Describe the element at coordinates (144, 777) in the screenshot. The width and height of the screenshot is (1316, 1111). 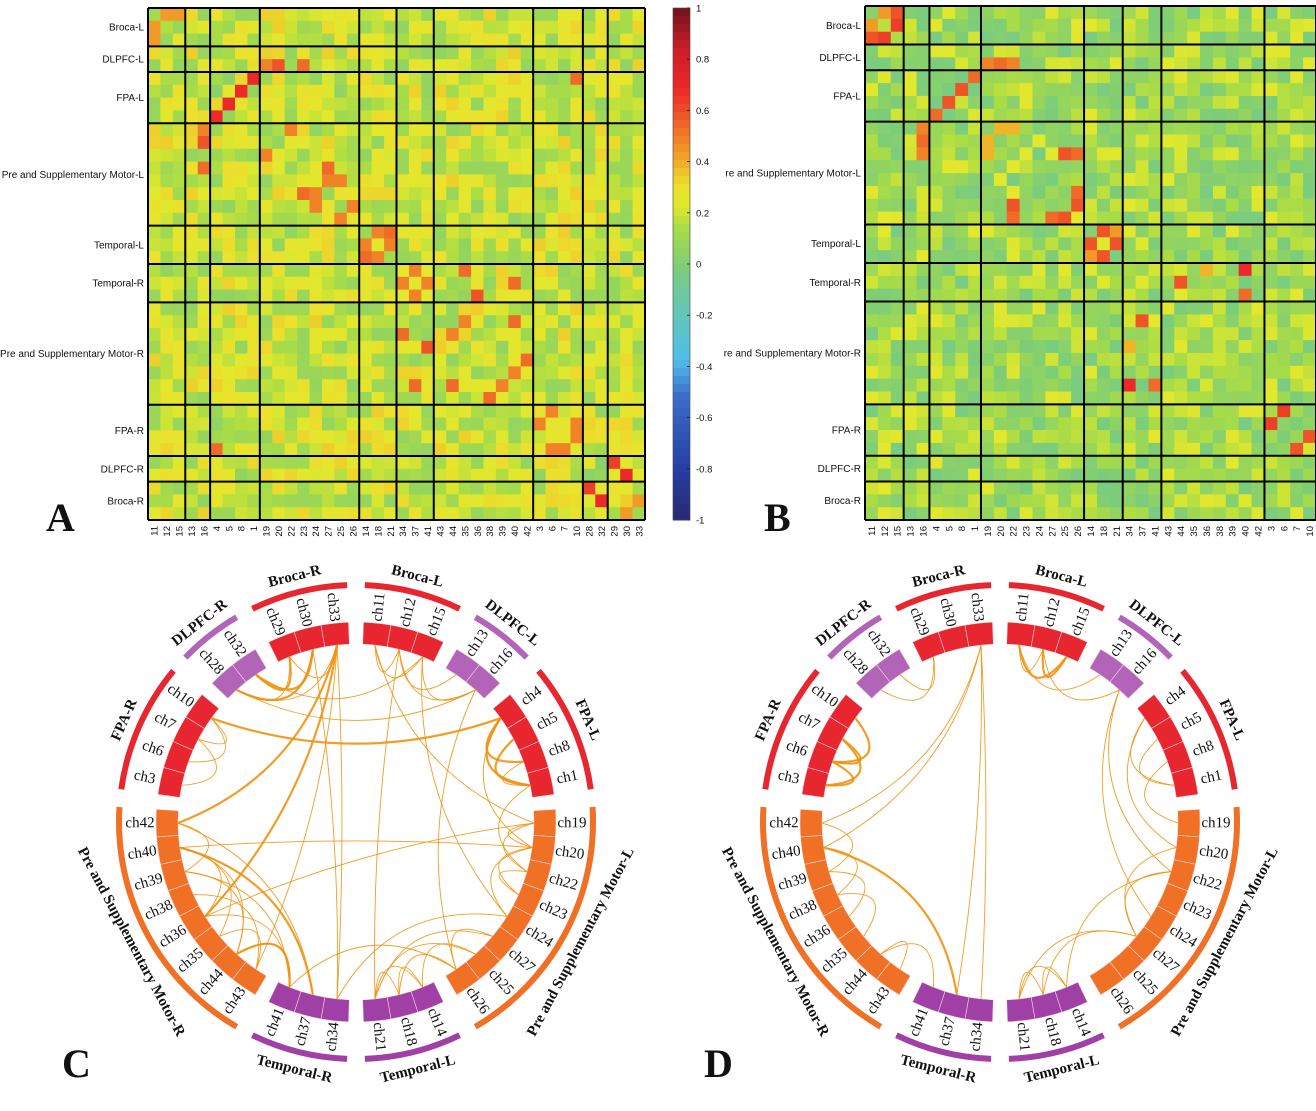
I see `channel-label: ch3` at that location.